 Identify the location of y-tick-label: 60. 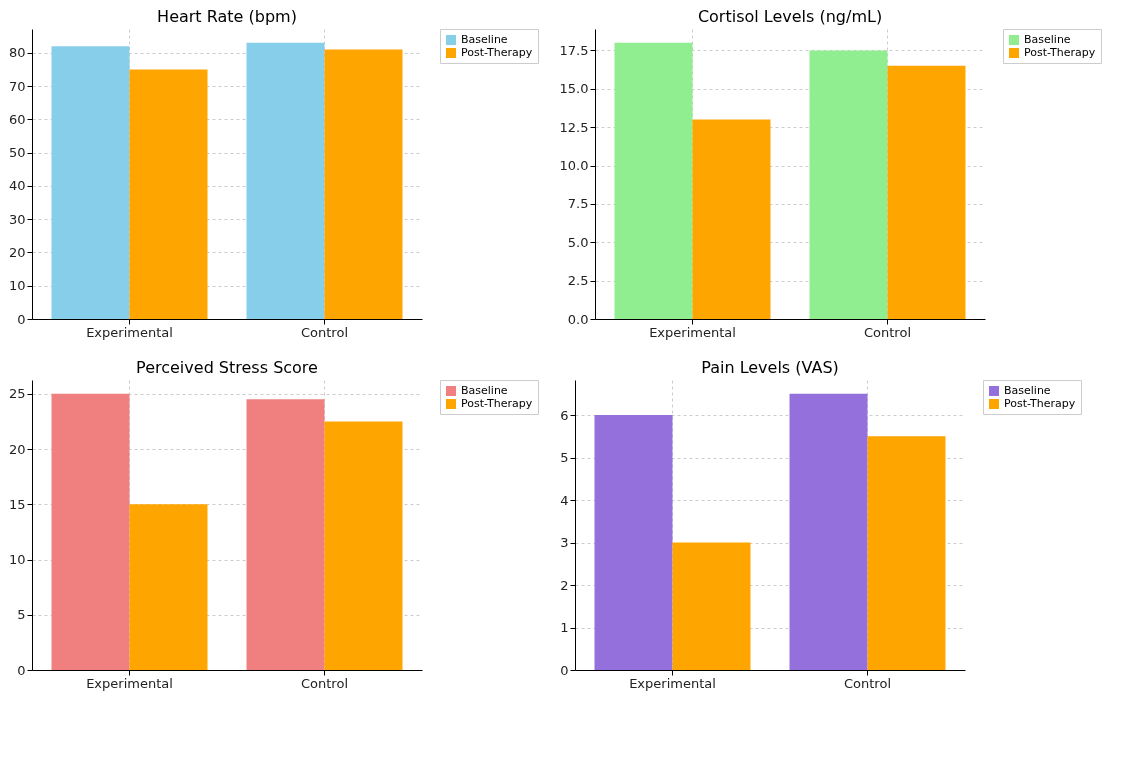
(17, 119).